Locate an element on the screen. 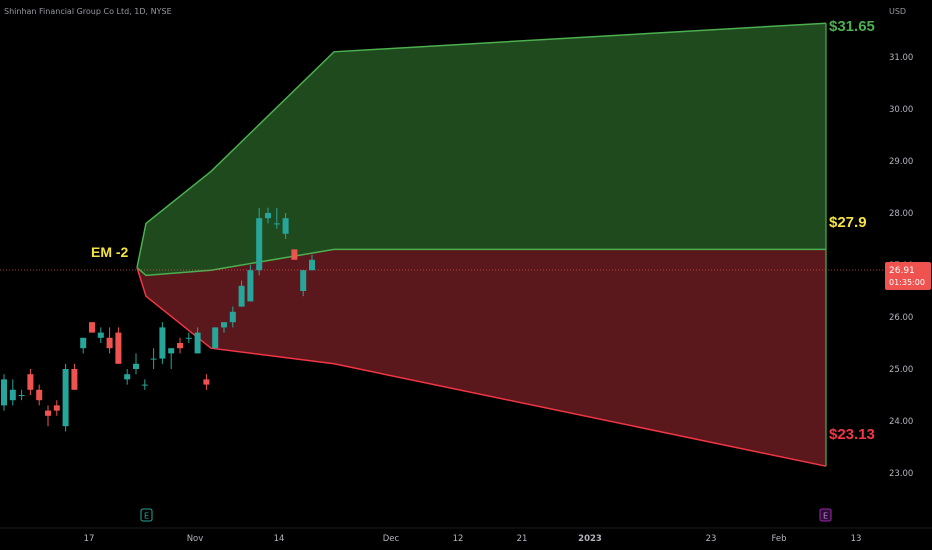 The image size is (932, 550). price-tick-label: 29.00 is located at coordinates (901, 162).